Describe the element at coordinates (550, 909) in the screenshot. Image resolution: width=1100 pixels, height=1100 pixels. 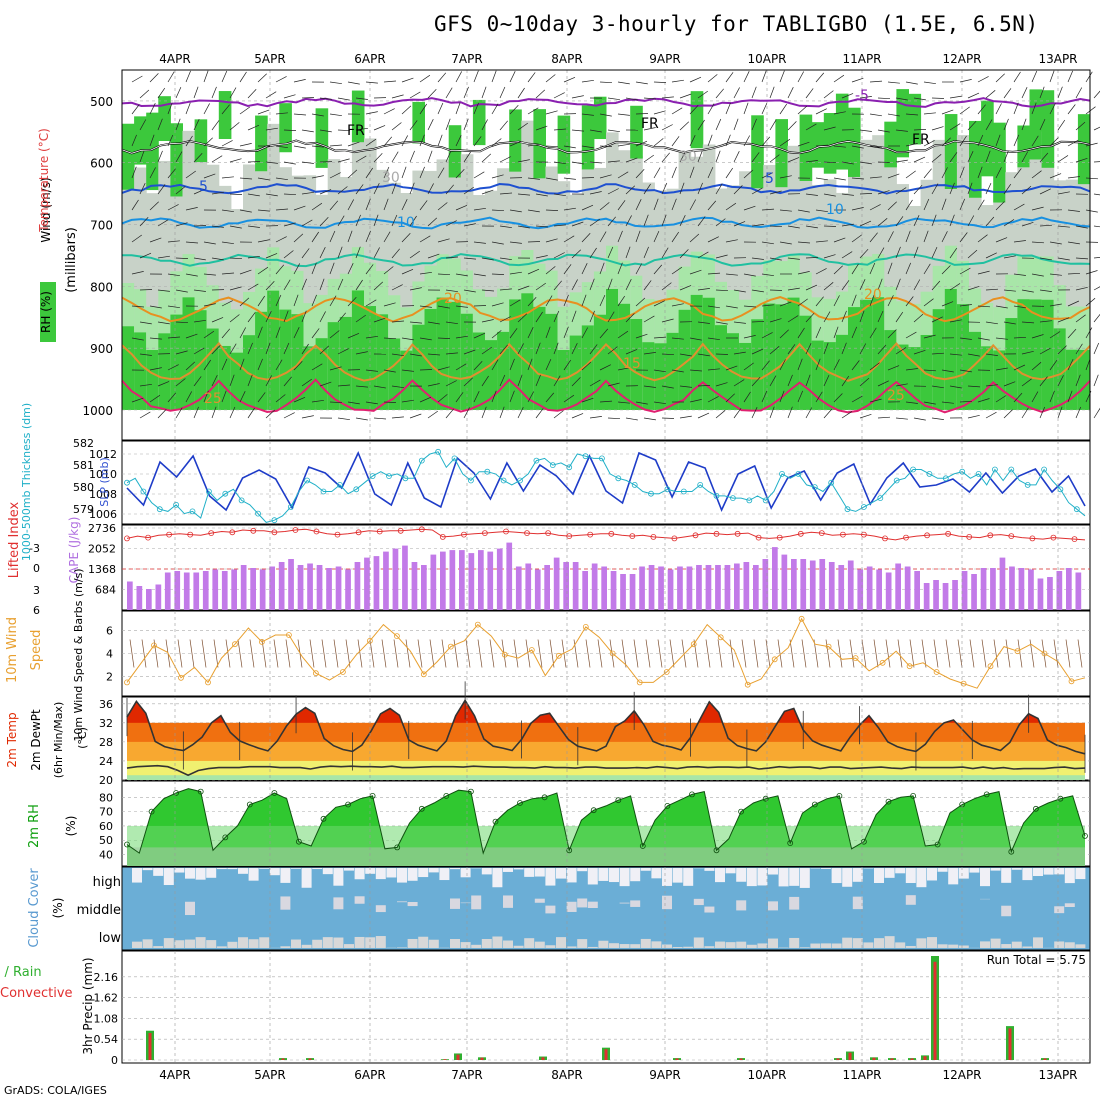
I see `cloud-middle-patch` at that location.